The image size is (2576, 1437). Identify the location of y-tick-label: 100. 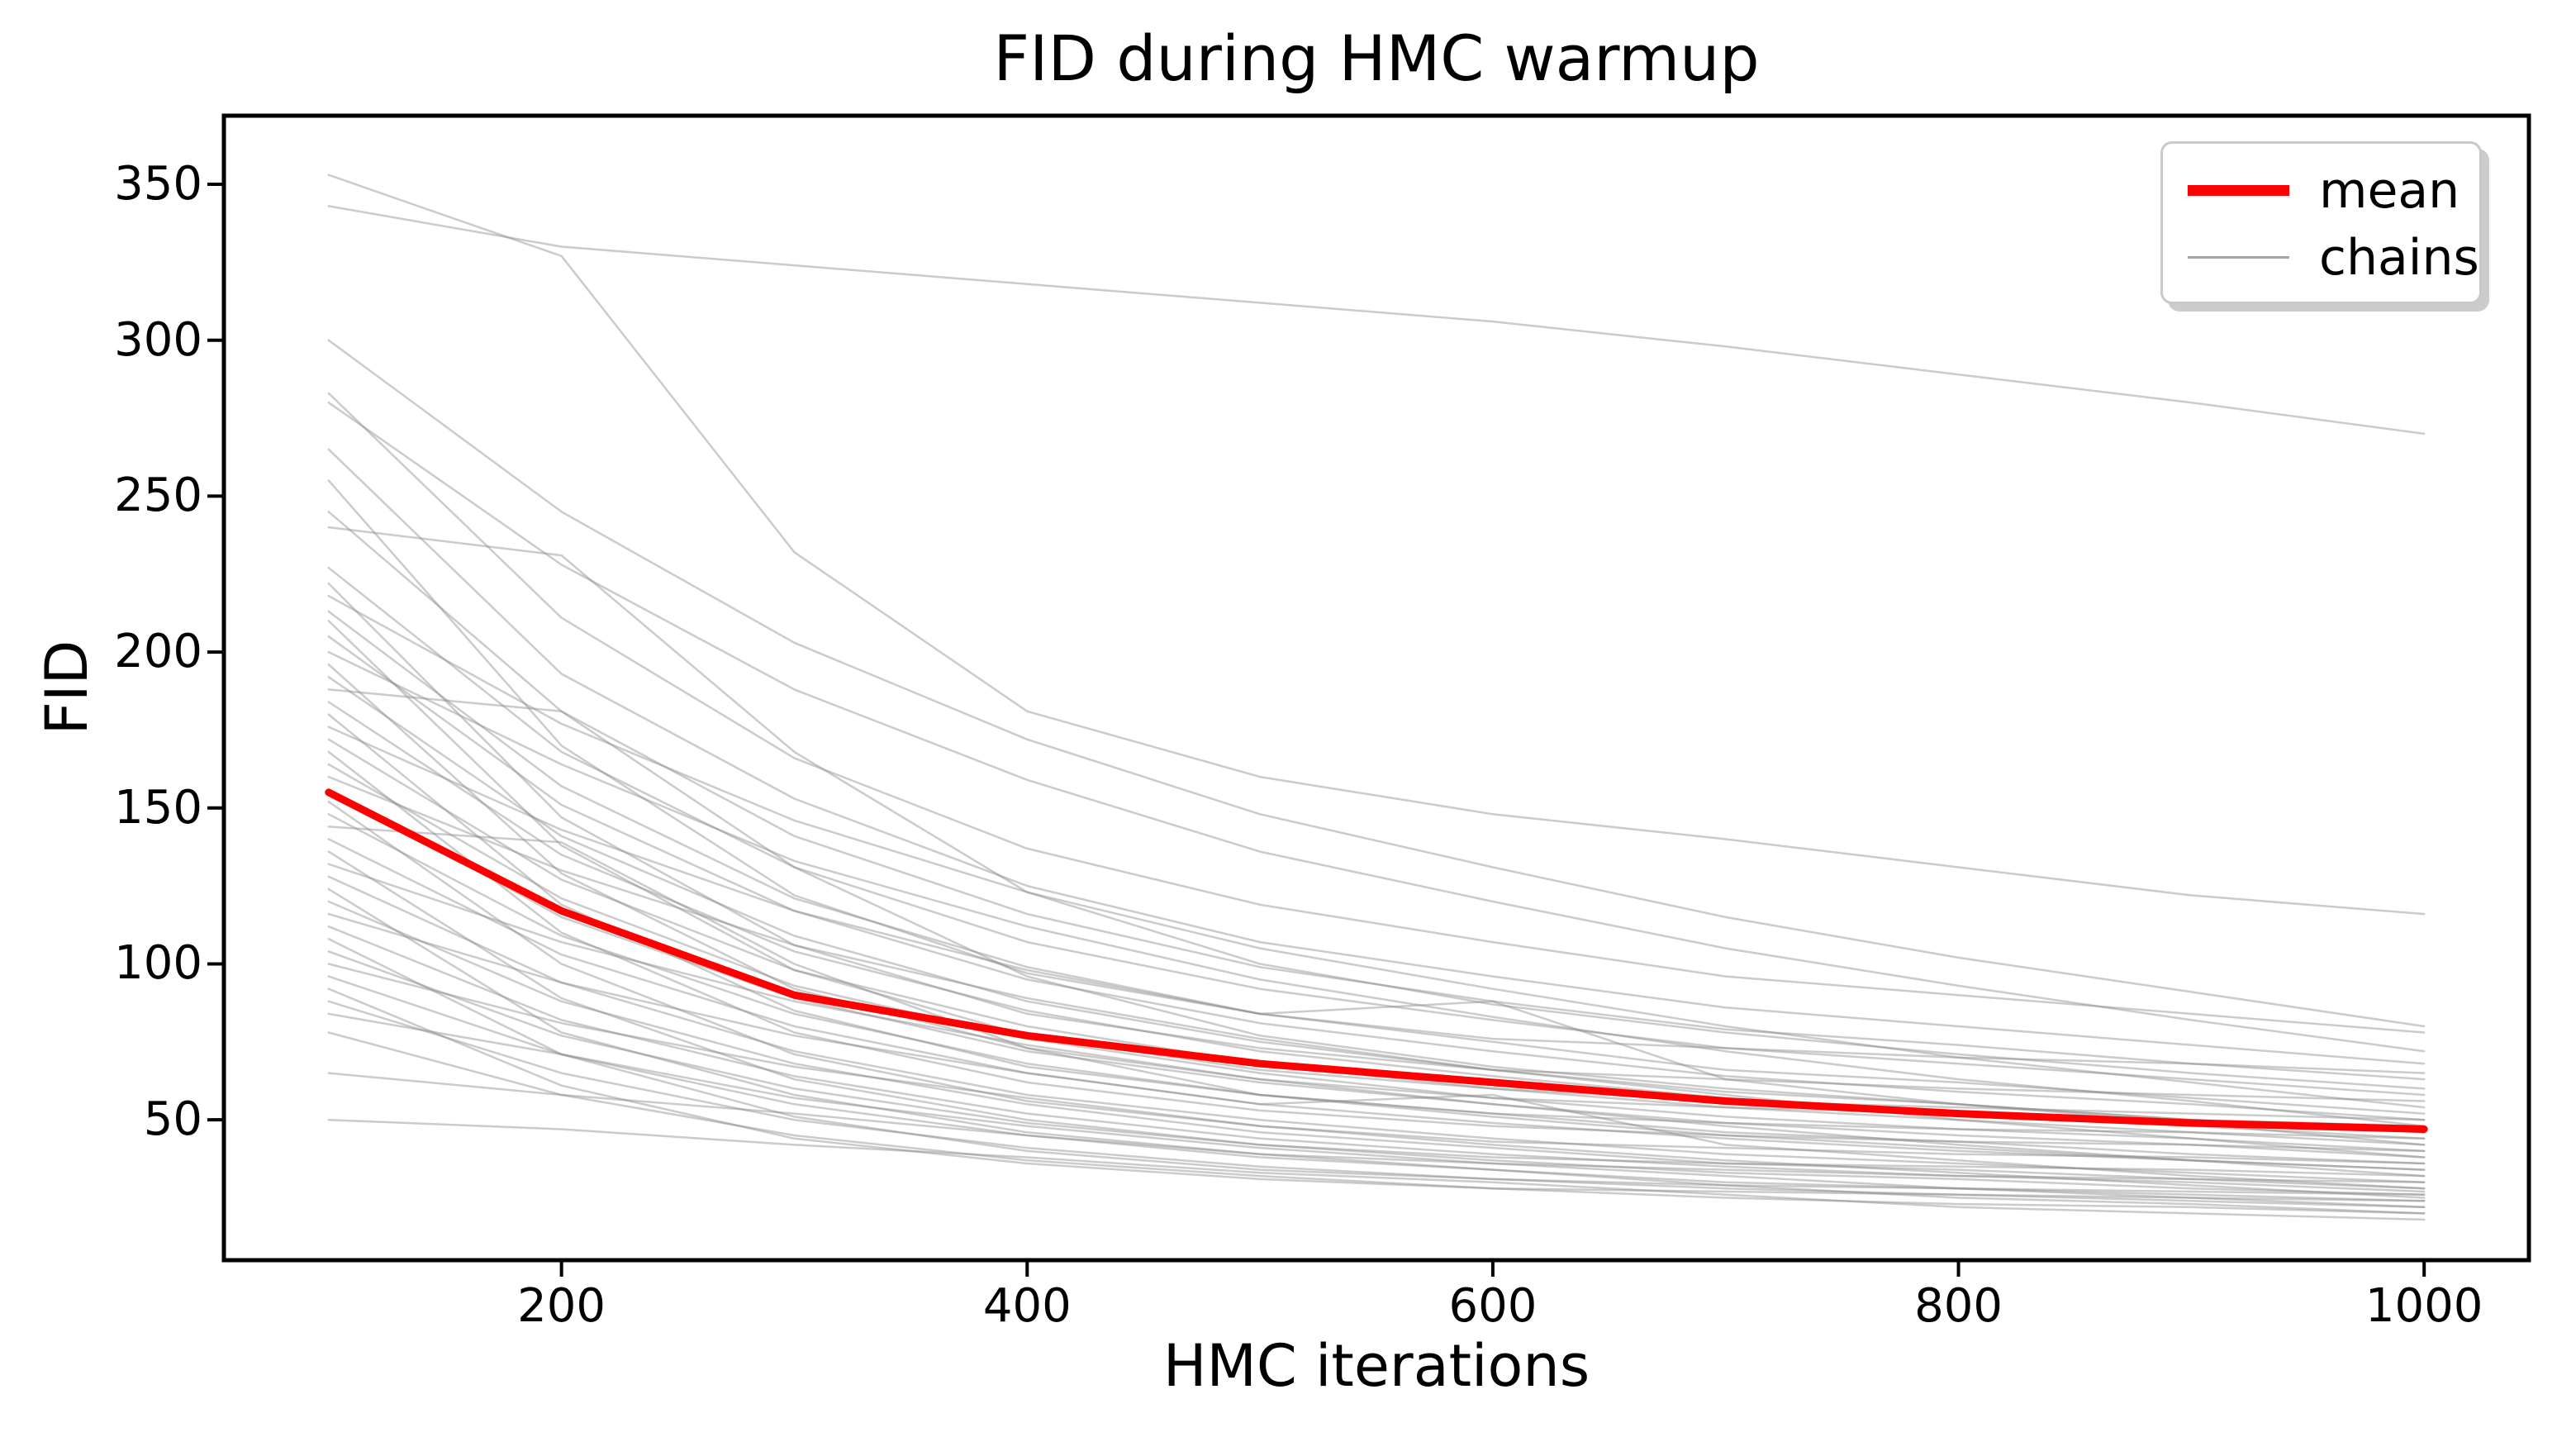
(158, 963).